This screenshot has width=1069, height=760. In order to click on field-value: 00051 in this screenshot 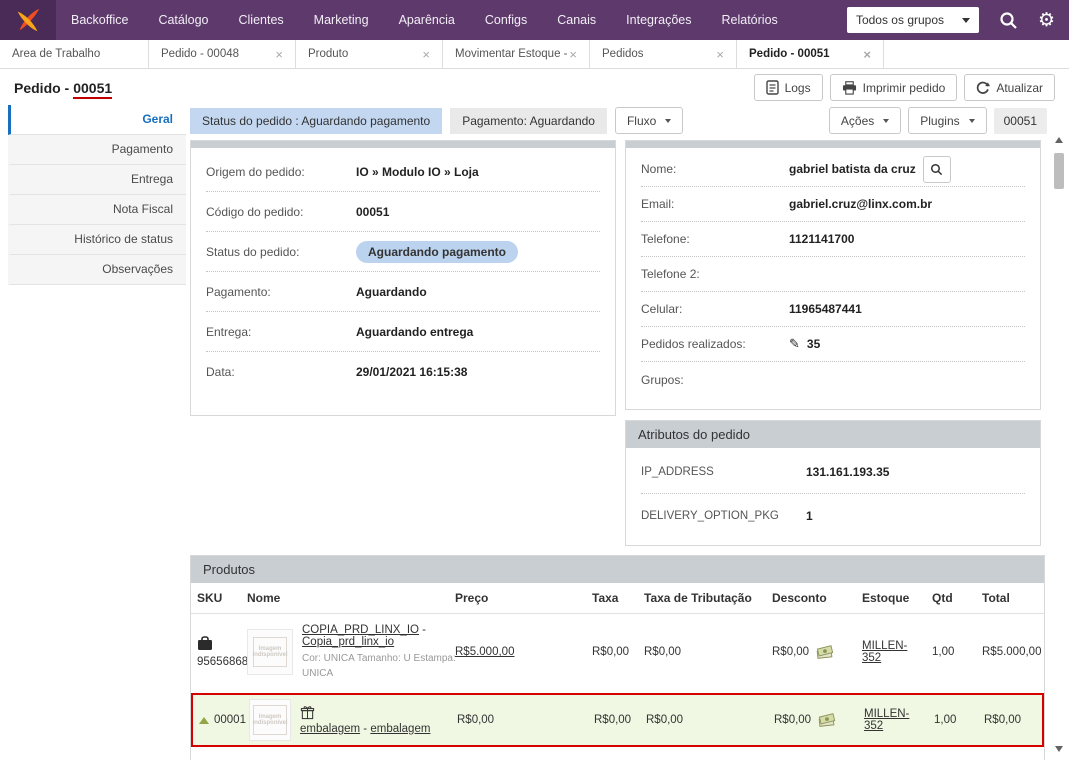, I will do `click(373, 211)`.